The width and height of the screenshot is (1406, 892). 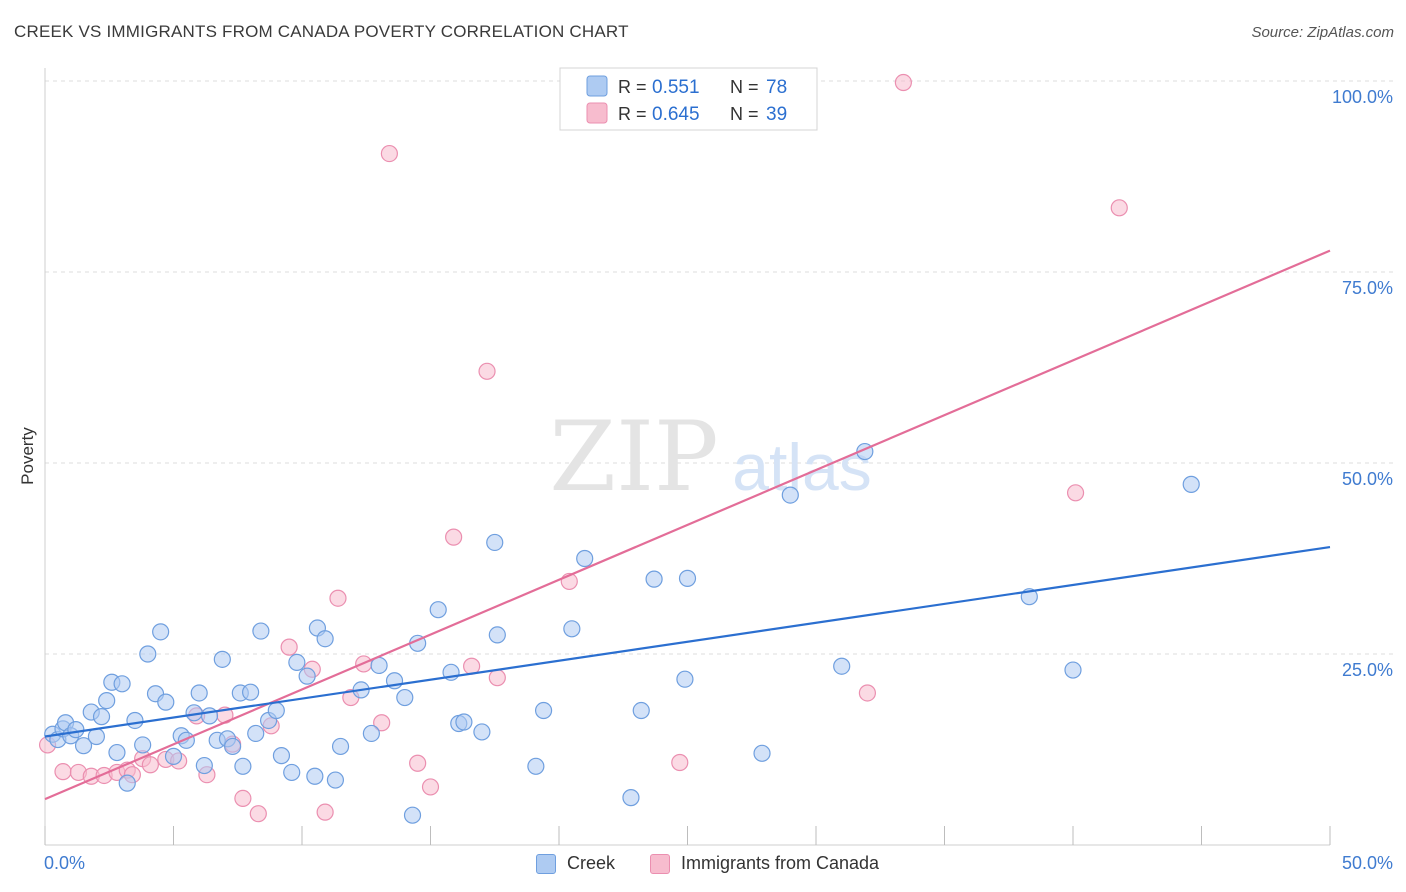 What do you see at coordinates (1362, 97) in the screenshot?
I see `y-tick-label-100: 100.0%` at bounding box center [1362, 97].